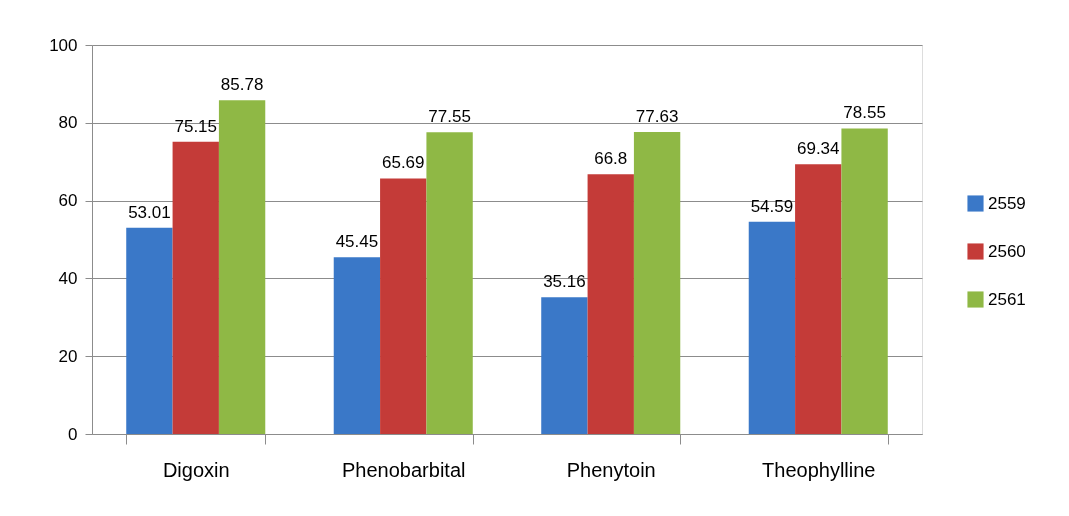  What do you see at coordinates (403, 163) in the screenshot?
I see `data-label: 65.69` at bounding box center [403, 163].